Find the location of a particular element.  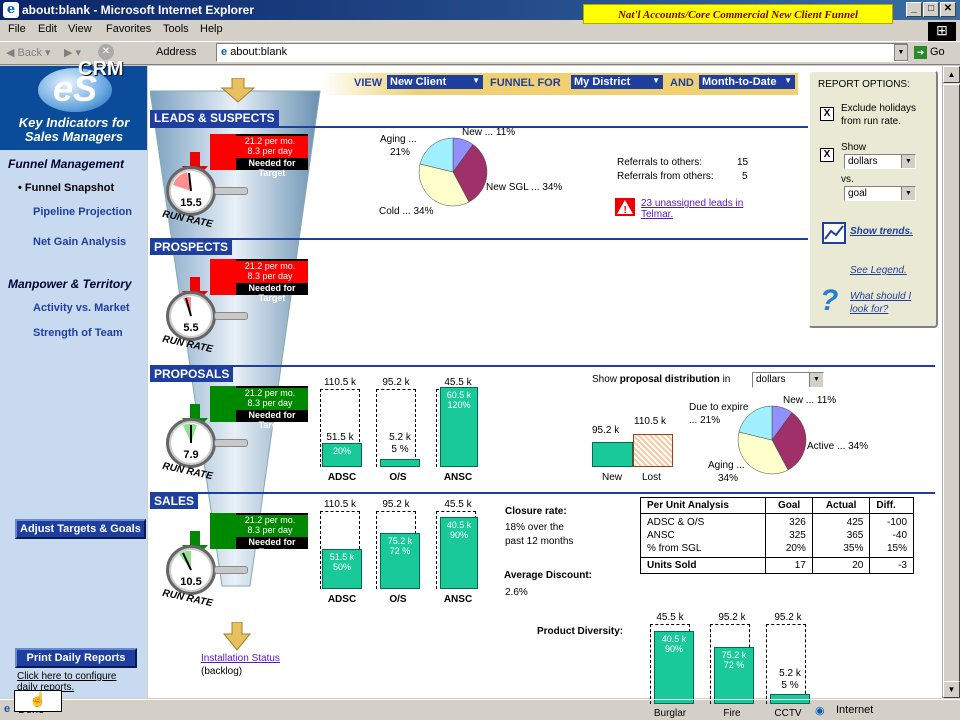

minimize-button: _ is located at coordinates (914, 9).